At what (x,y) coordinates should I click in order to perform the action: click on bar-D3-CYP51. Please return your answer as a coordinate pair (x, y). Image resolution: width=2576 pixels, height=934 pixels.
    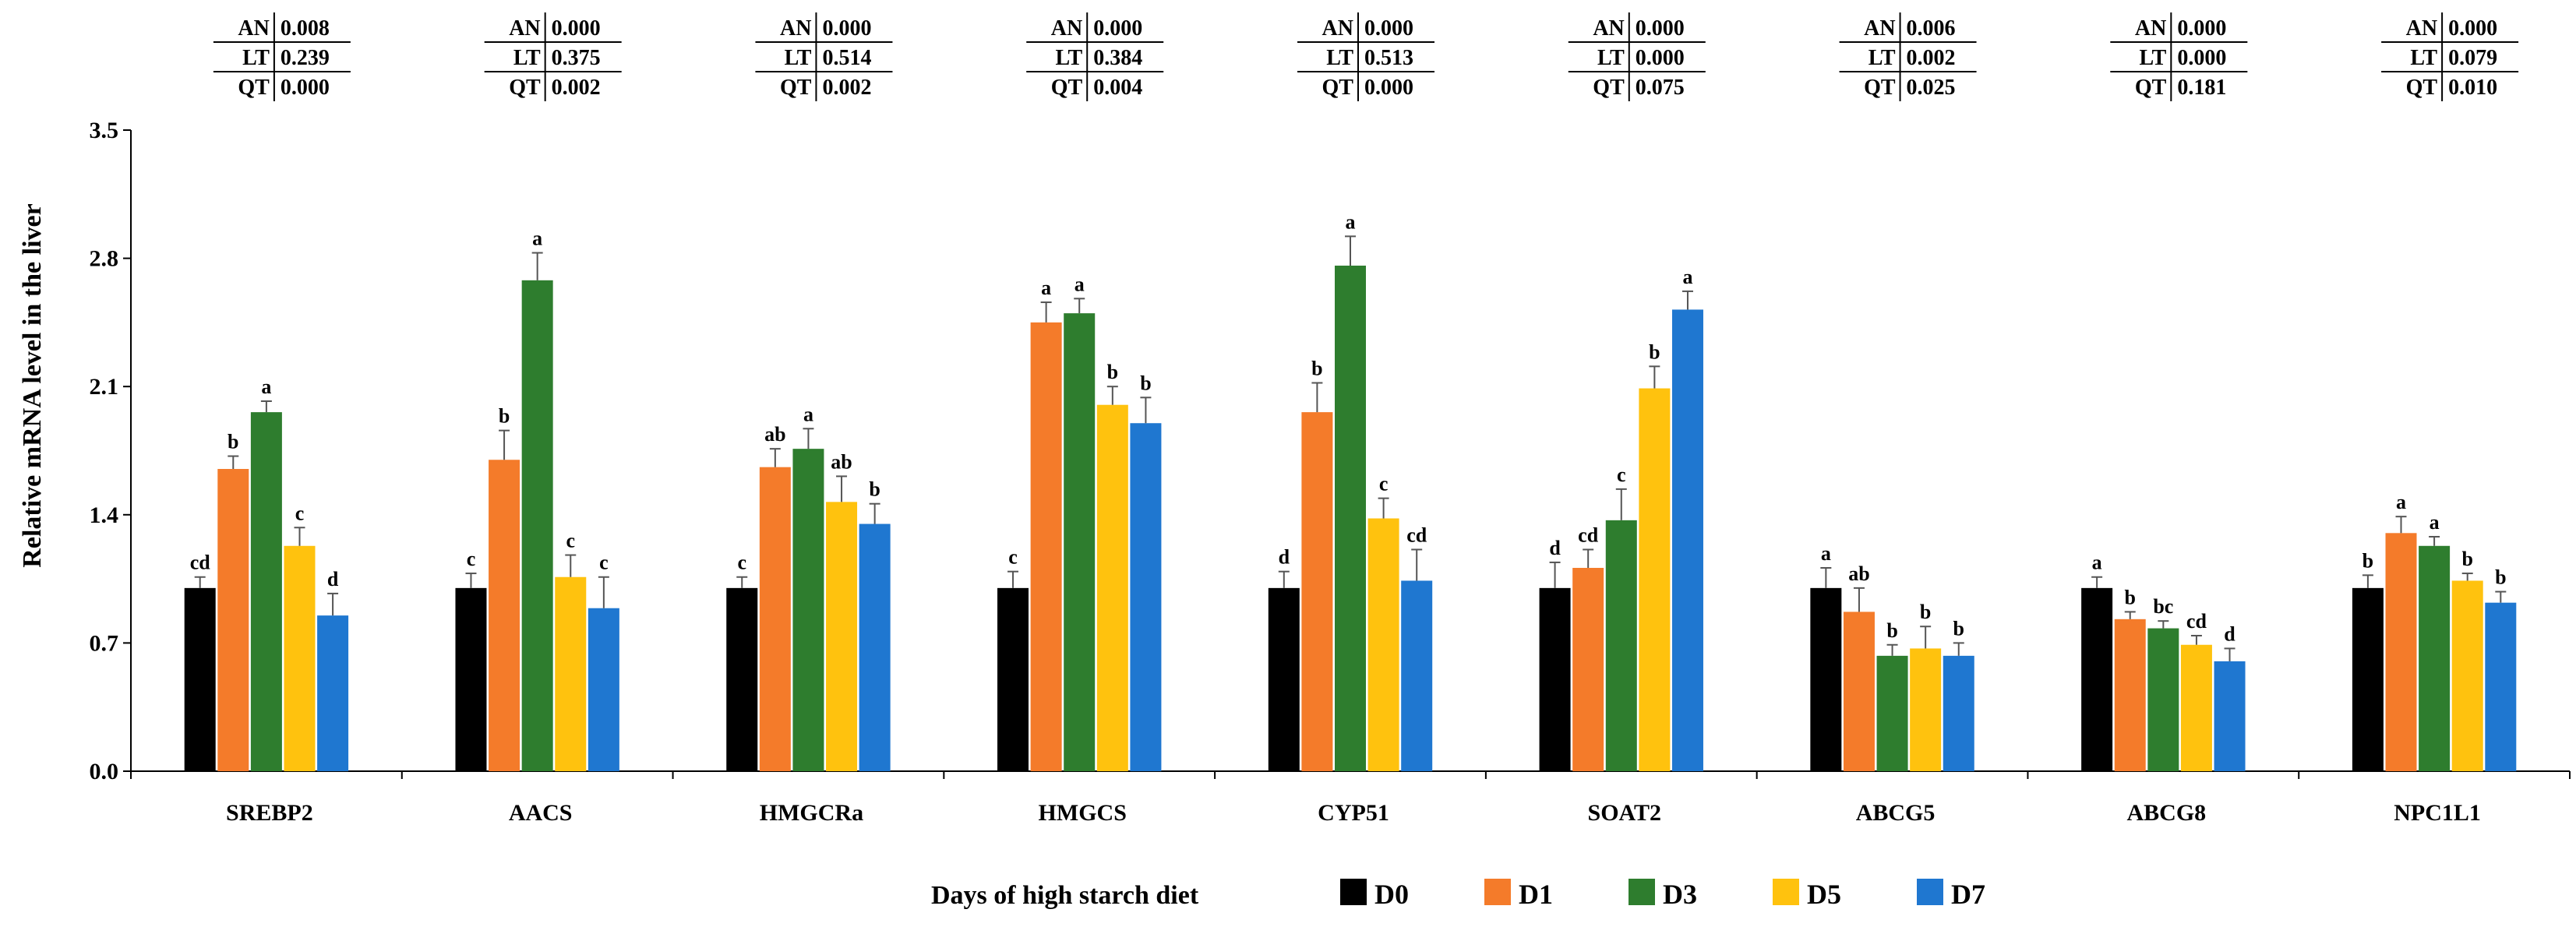
    Looking at the image, I should click on (1350, 518).